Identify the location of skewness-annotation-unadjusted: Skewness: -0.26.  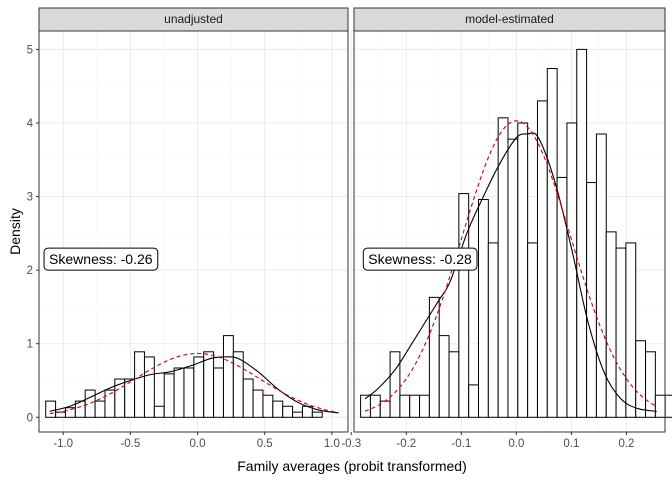
(101, 259).